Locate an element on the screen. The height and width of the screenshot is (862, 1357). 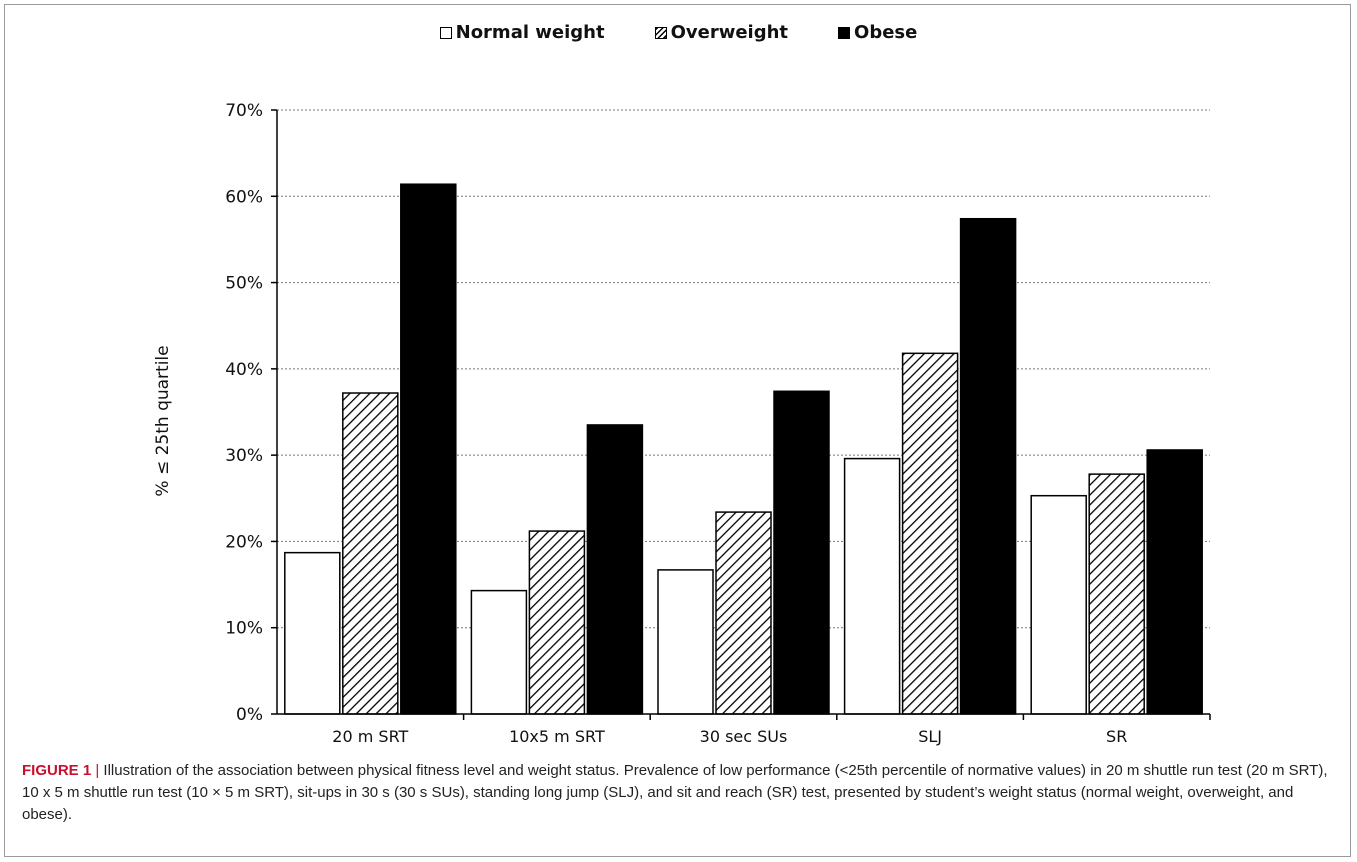
legend-swatch-obese is located at coordinates (844, 32).